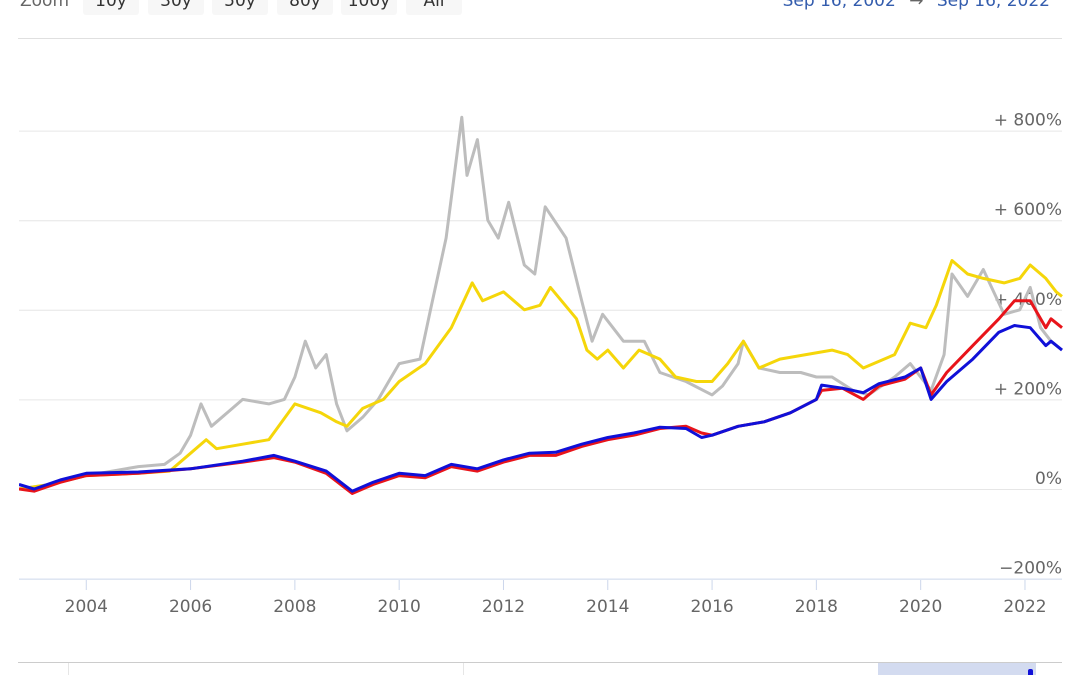 The width and height of the screenshot is (1080, 675). What do you see at coordinates (305, 7) in the screenshot?
I see `zoom-80y-button: 80y` at bounding box center [305, 7].